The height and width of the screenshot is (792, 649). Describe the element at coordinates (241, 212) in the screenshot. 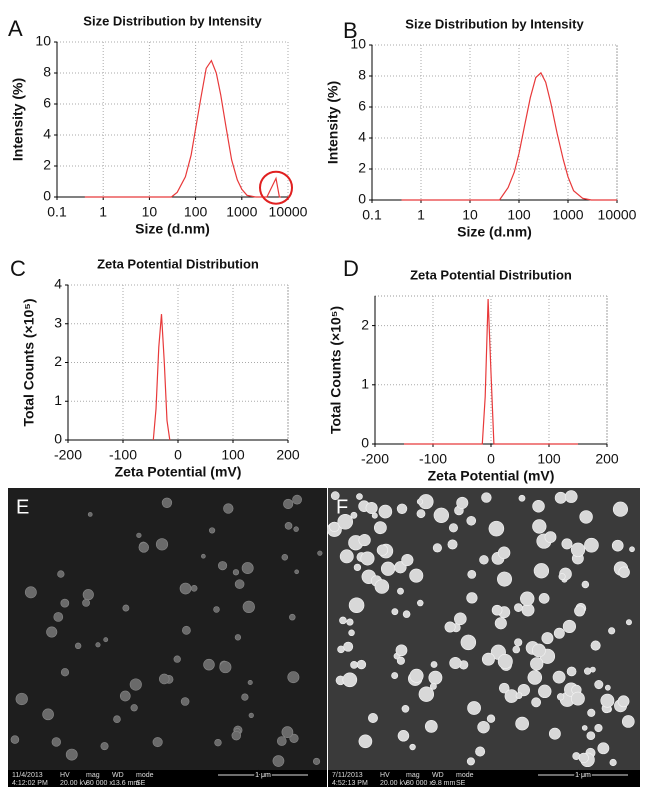

I see `x-tick-label: 1000` at that location.